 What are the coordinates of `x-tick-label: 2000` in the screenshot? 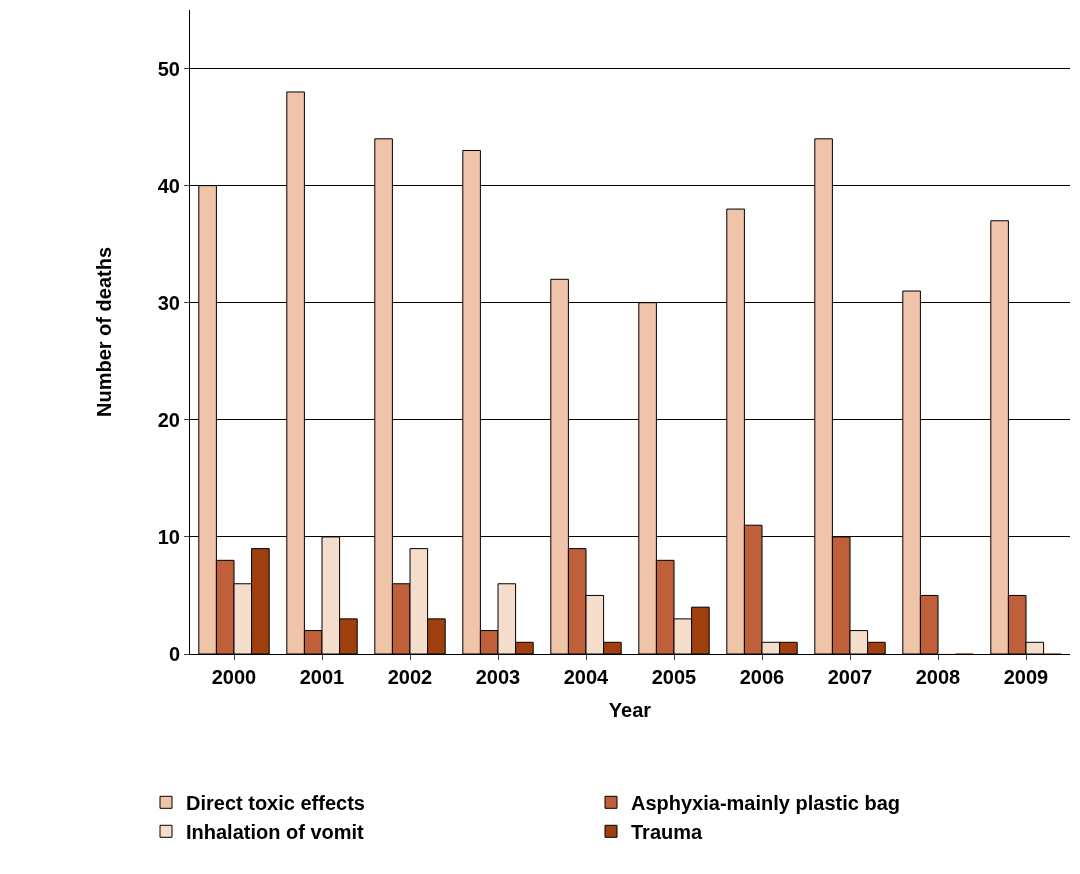 It's located at (234, 677).